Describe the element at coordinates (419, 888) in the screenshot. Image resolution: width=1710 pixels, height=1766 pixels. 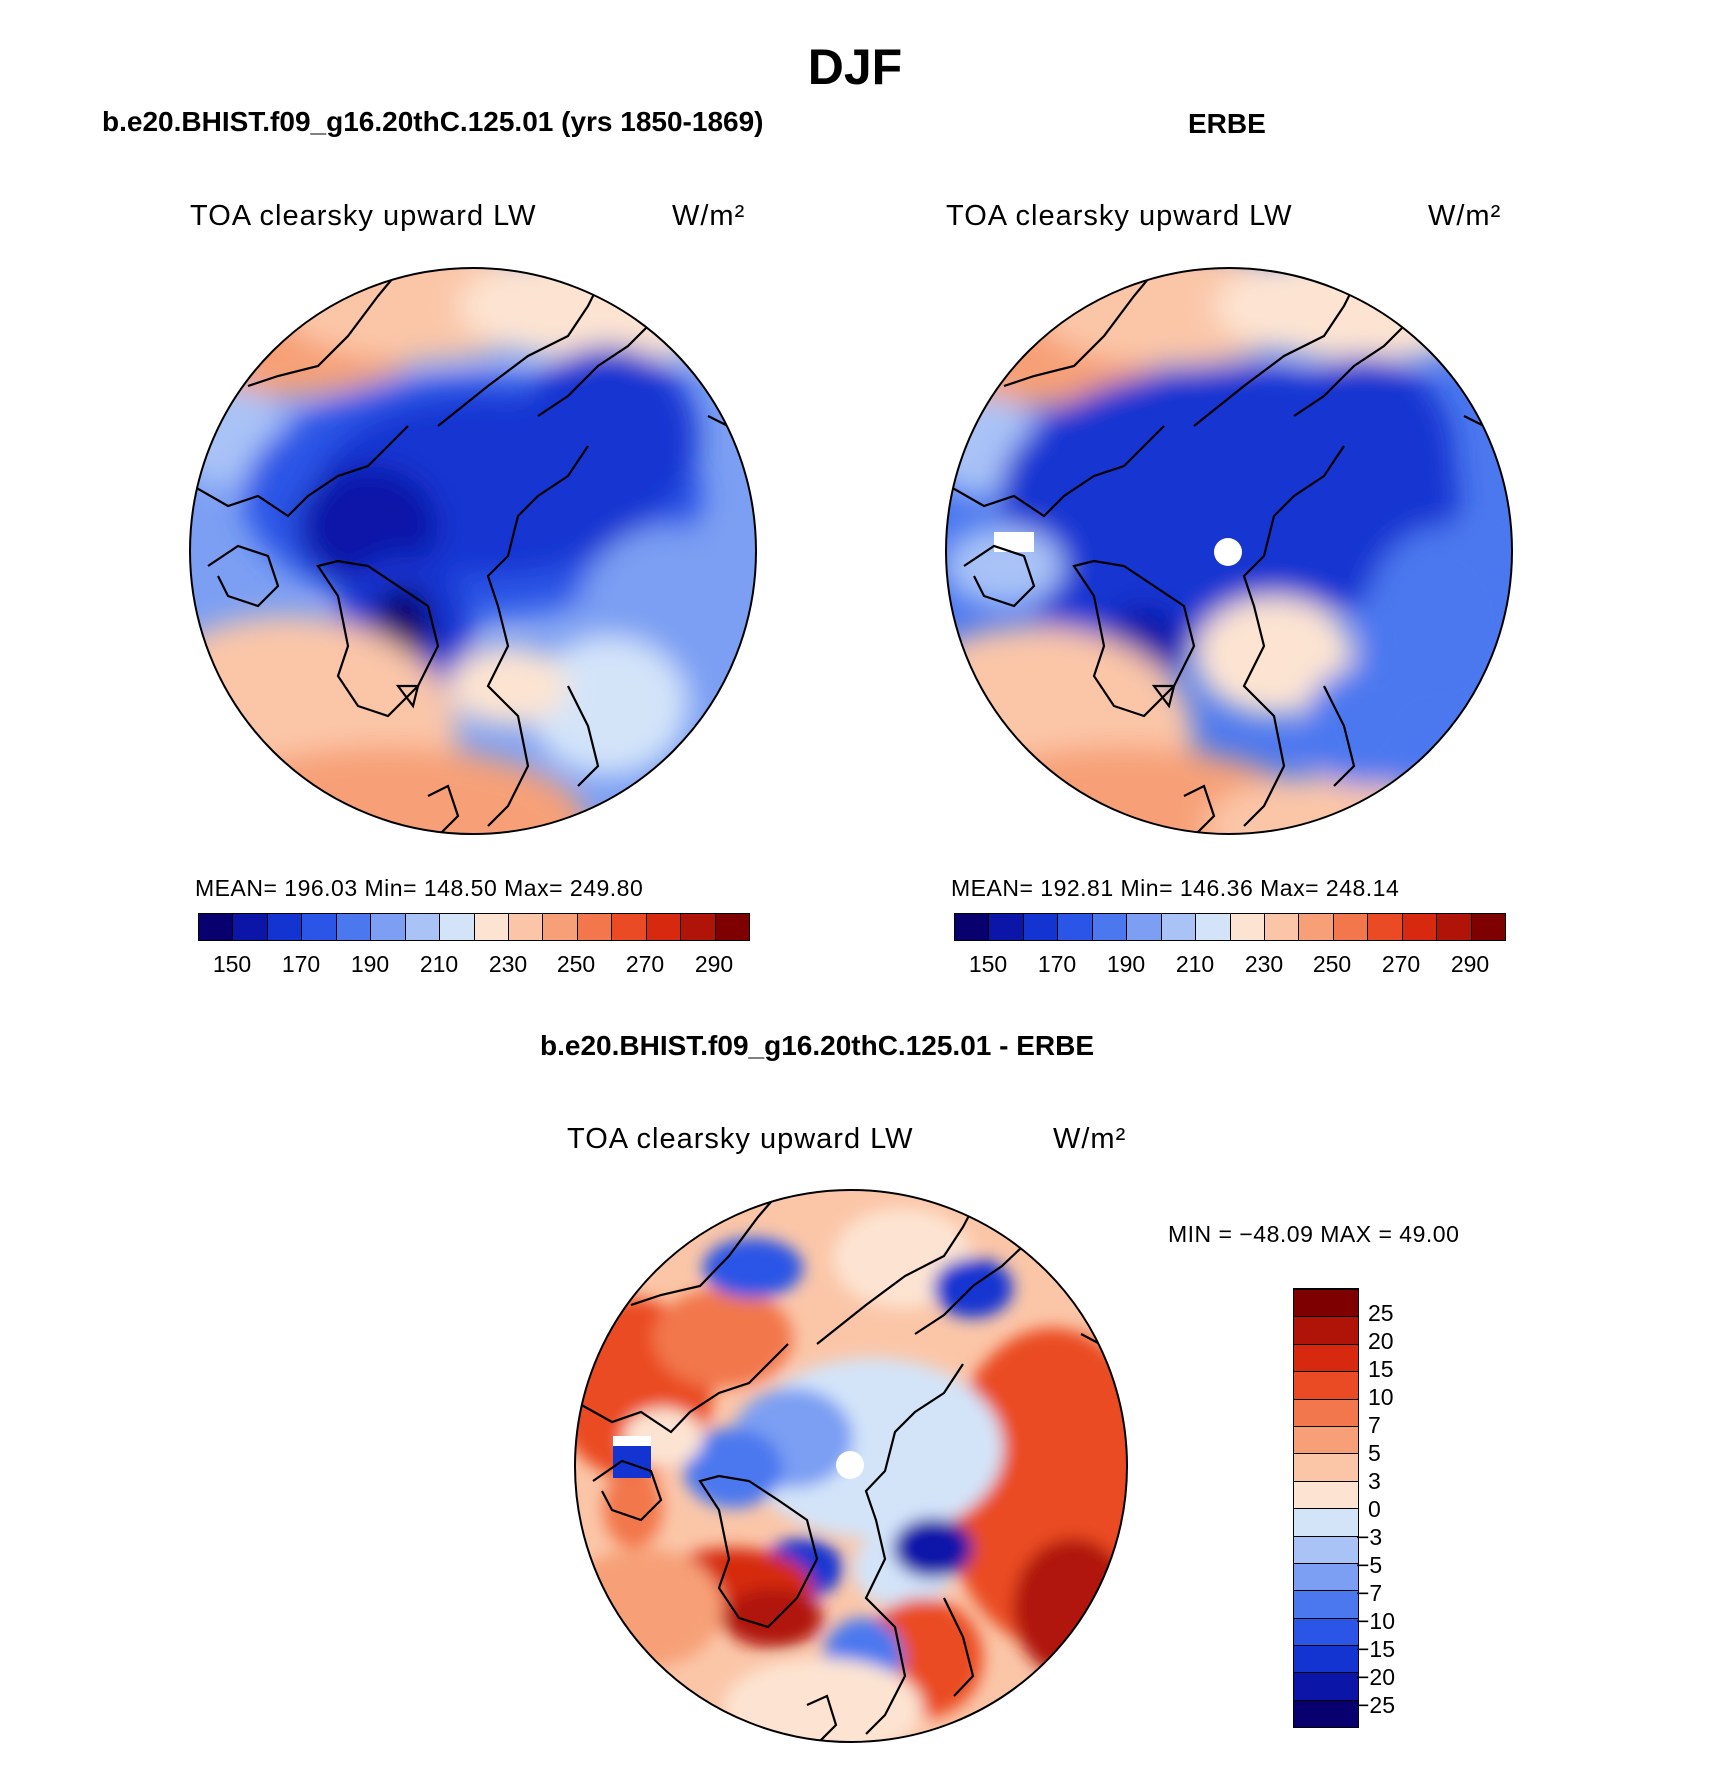
I see `panel1-stats: MEAN= 196.03 Min= 148.50 Max= 249.80` at that location.